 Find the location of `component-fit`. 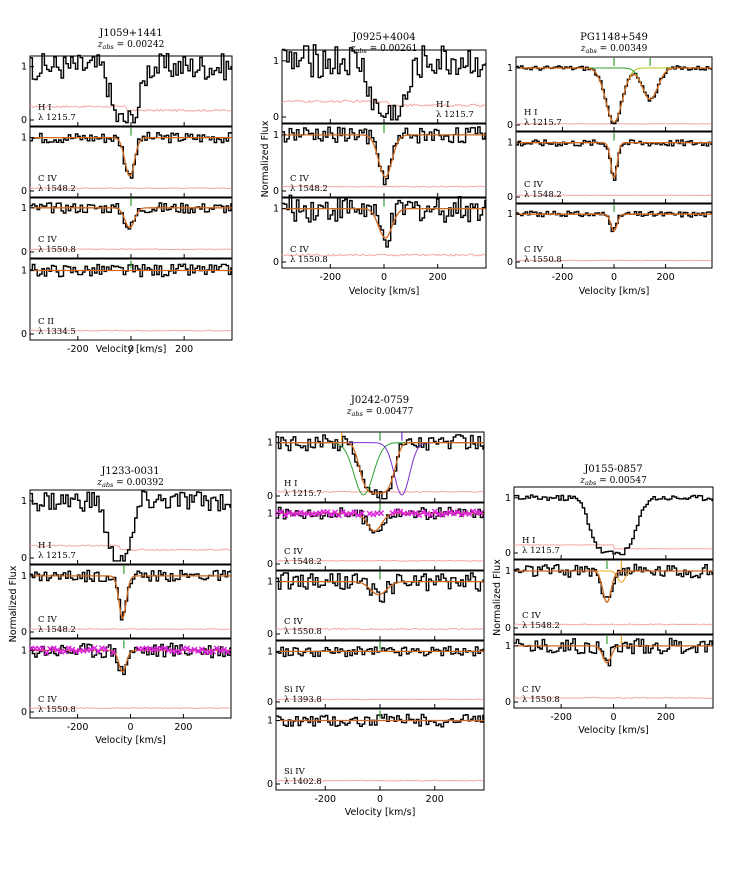

component-fit is located at coordinates (614, 95).